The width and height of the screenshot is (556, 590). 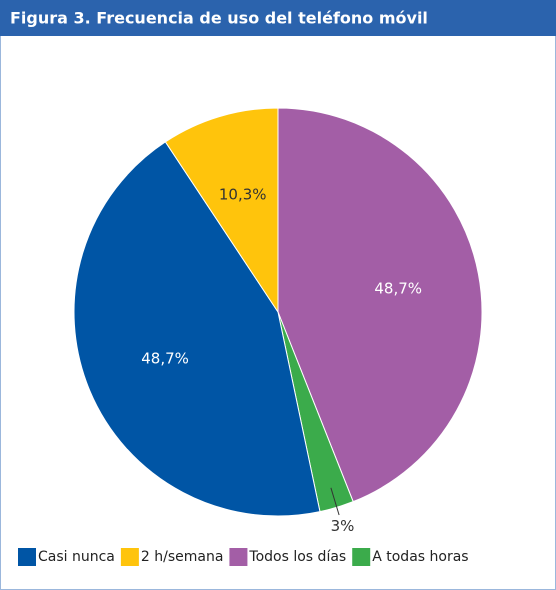 I want to click on leader-line, so click(x=335, y=501).